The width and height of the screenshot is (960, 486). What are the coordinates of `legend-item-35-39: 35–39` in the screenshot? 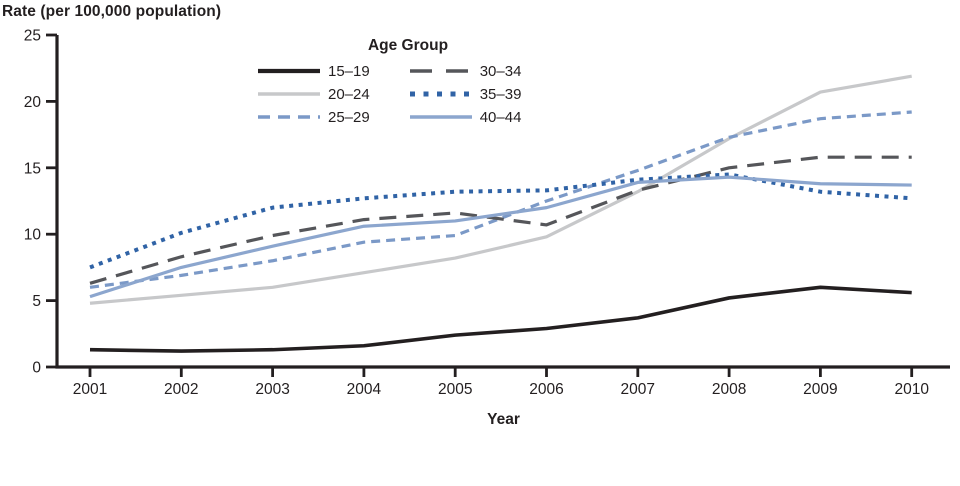 It's located at (465, 94).